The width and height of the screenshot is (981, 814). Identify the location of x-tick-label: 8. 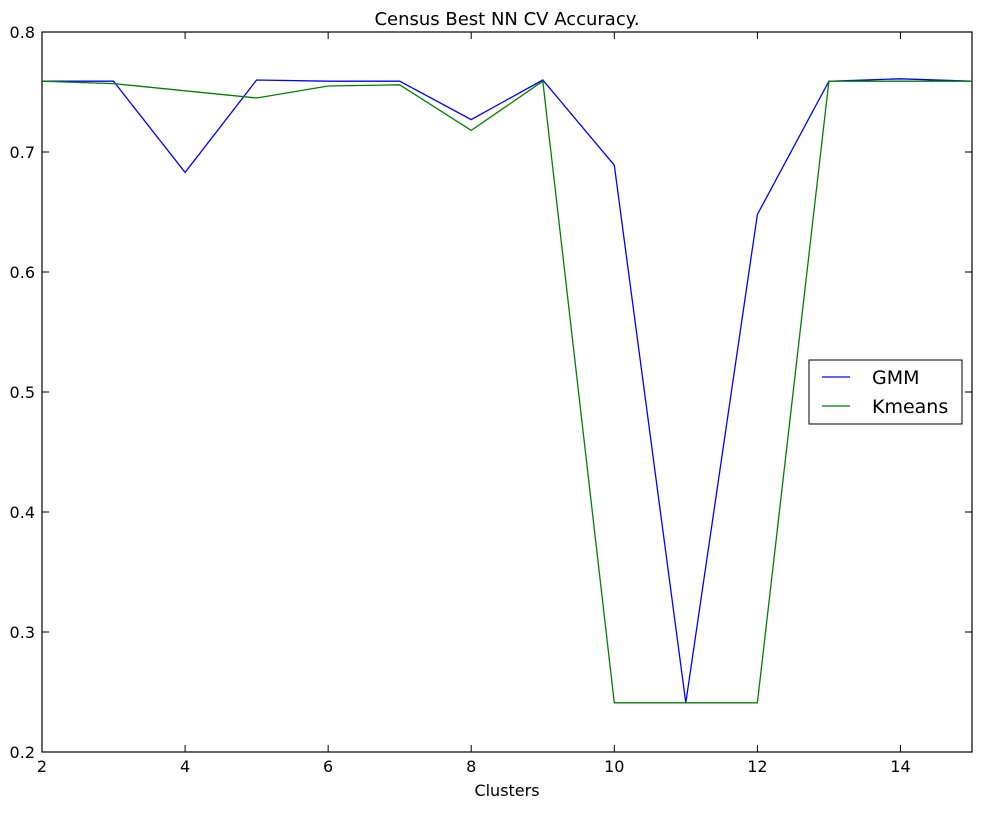
(471, 766).